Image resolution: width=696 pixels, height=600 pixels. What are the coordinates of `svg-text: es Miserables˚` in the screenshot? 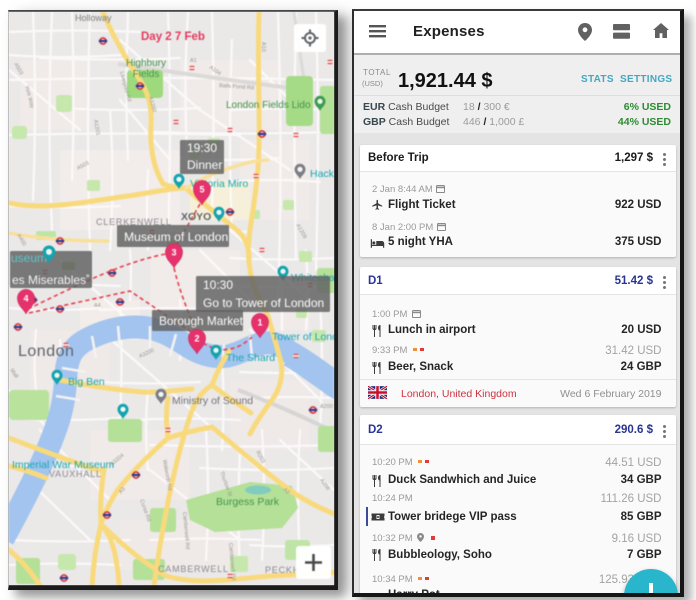 It's located at (51, 280).